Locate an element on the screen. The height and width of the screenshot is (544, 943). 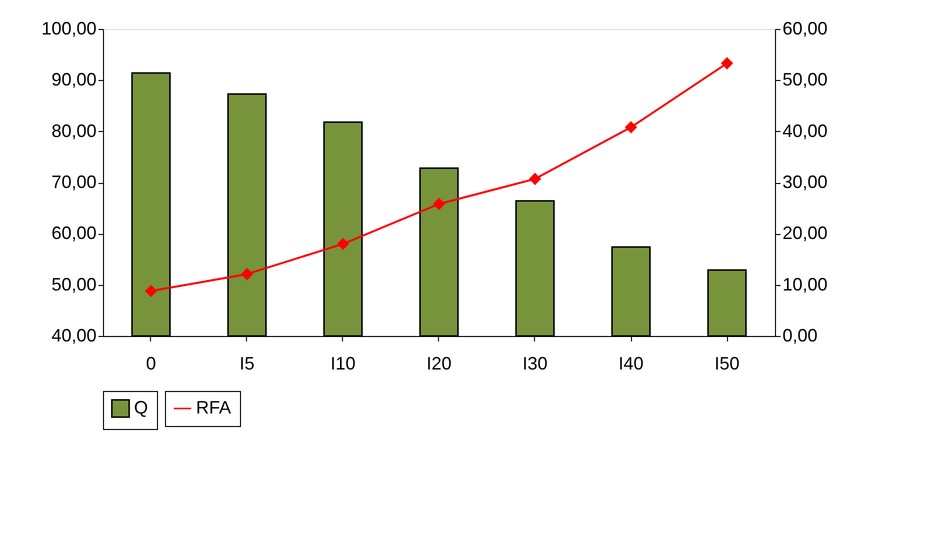
y-tick-label: 60,00 is located at coordinates (73, 233).